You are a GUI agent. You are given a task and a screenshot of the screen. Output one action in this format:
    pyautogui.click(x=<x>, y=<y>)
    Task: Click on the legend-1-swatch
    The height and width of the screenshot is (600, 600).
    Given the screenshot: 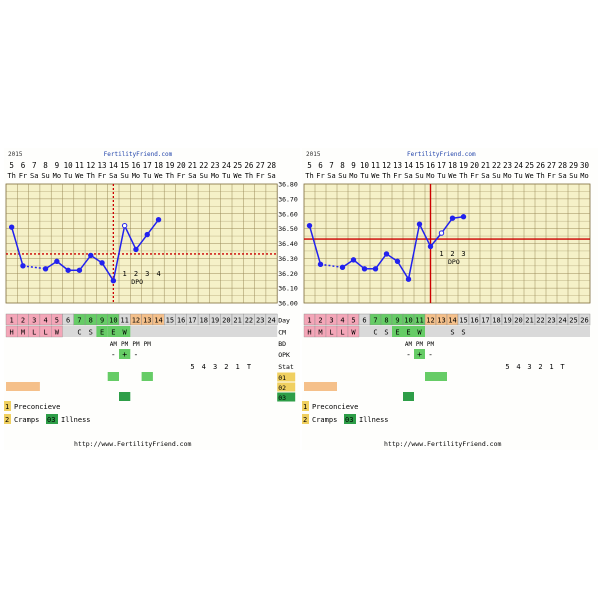 What is the action you would take?
    pyautogui.click(x=7, y=406)
    